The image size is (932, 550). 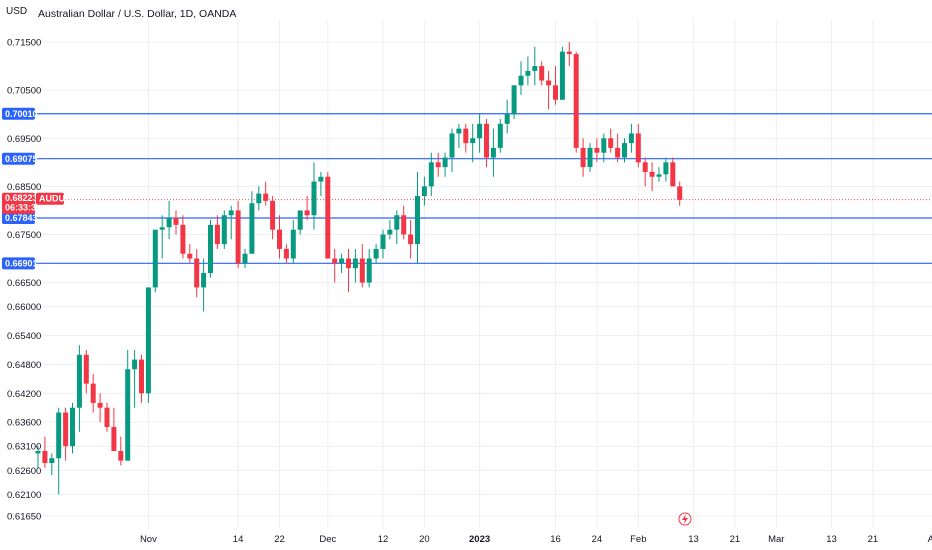 I want to click on y-tick-label: 0.61650, so click(x=24, y=516).